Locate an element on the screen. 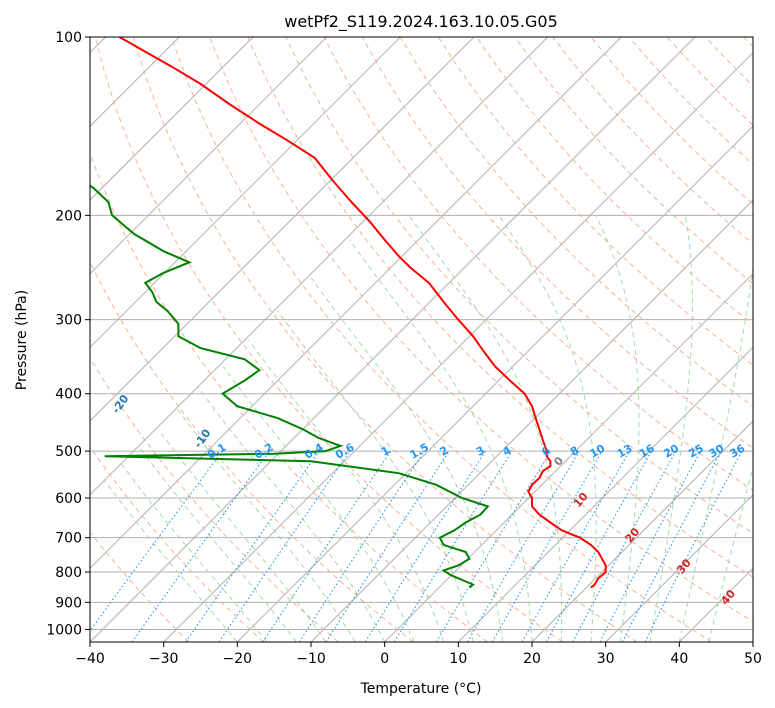  x-tick-label: −10 is located at coordinates (311, 659).